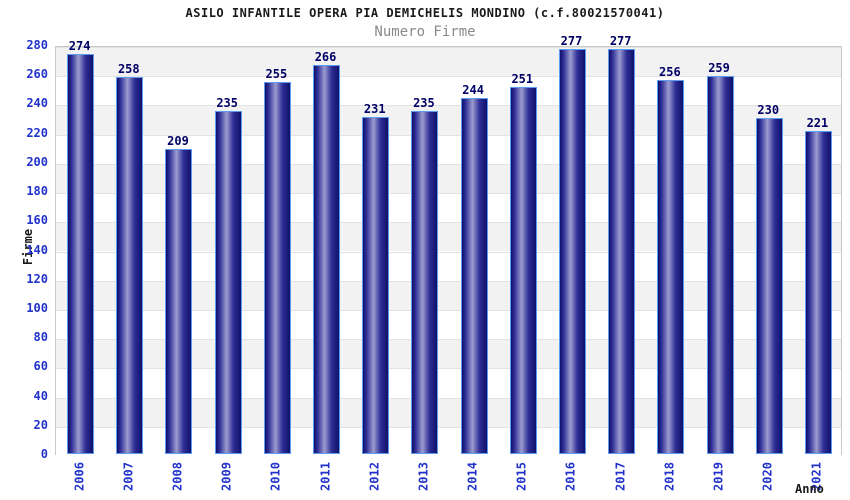  I want to click on bar-2018, so click(671, 267).